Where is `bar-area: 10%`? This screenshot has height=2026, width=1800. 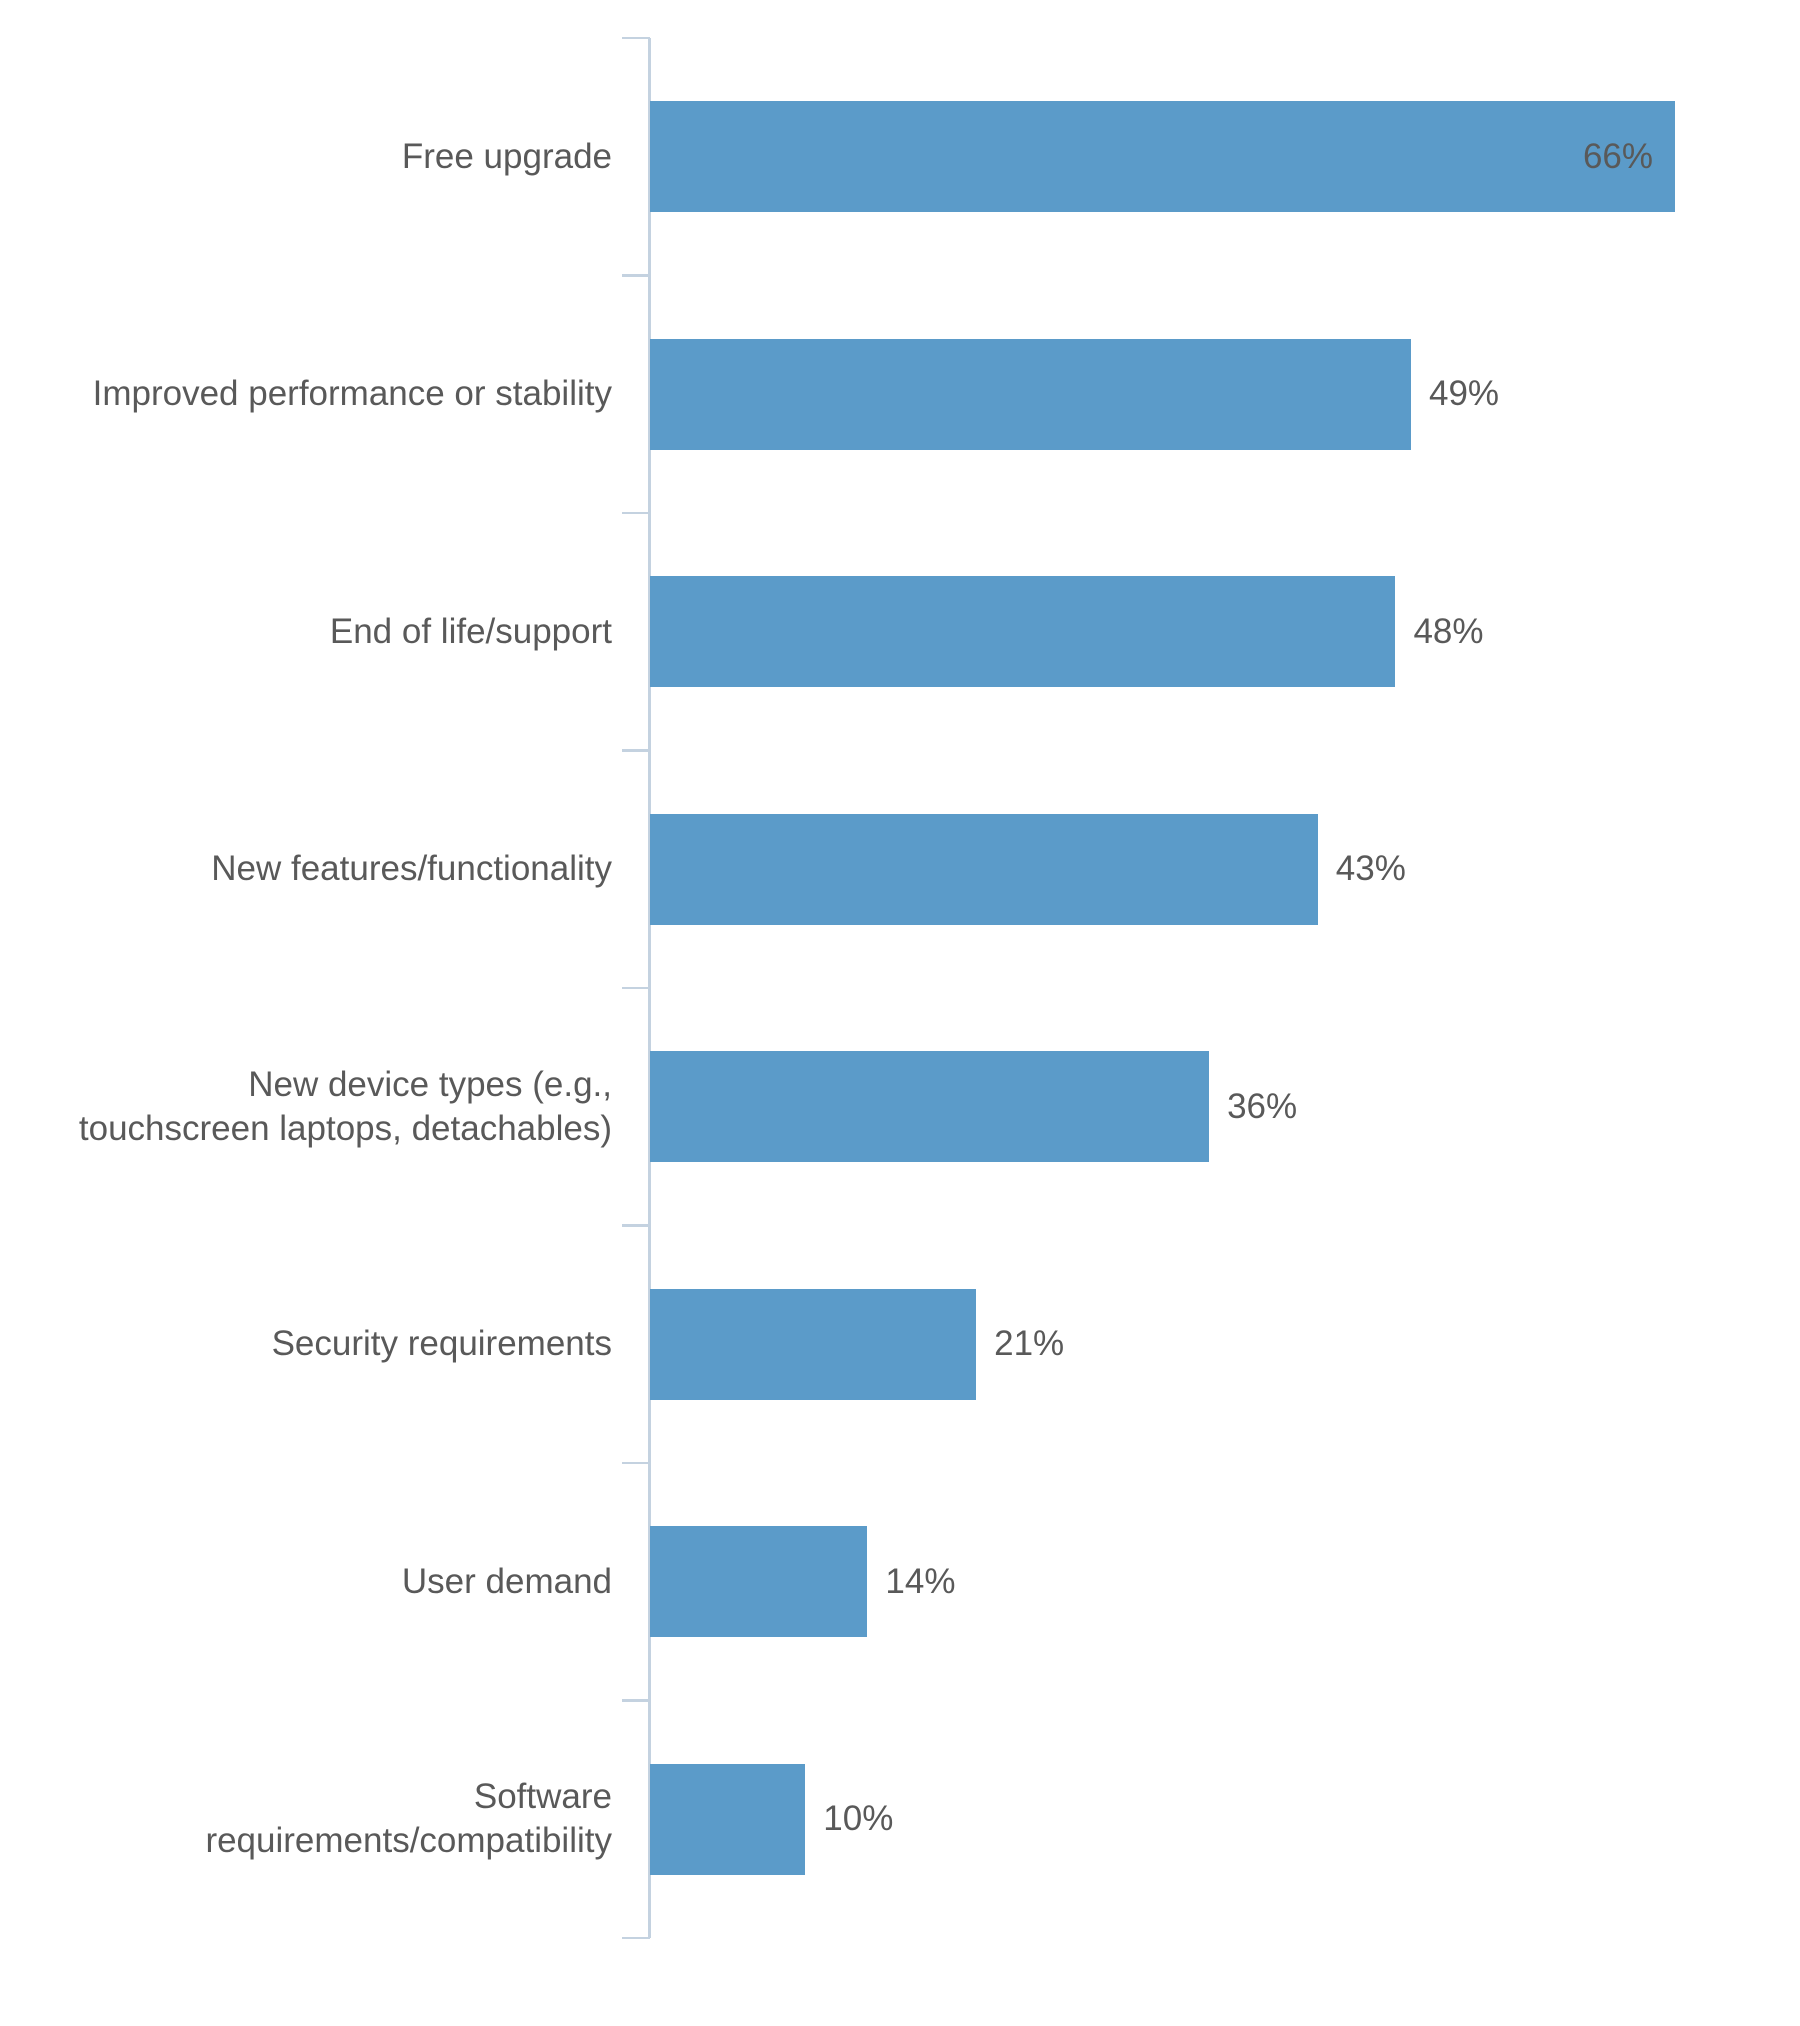 bar-area: 10% is located at coordinates (1225, 1820).